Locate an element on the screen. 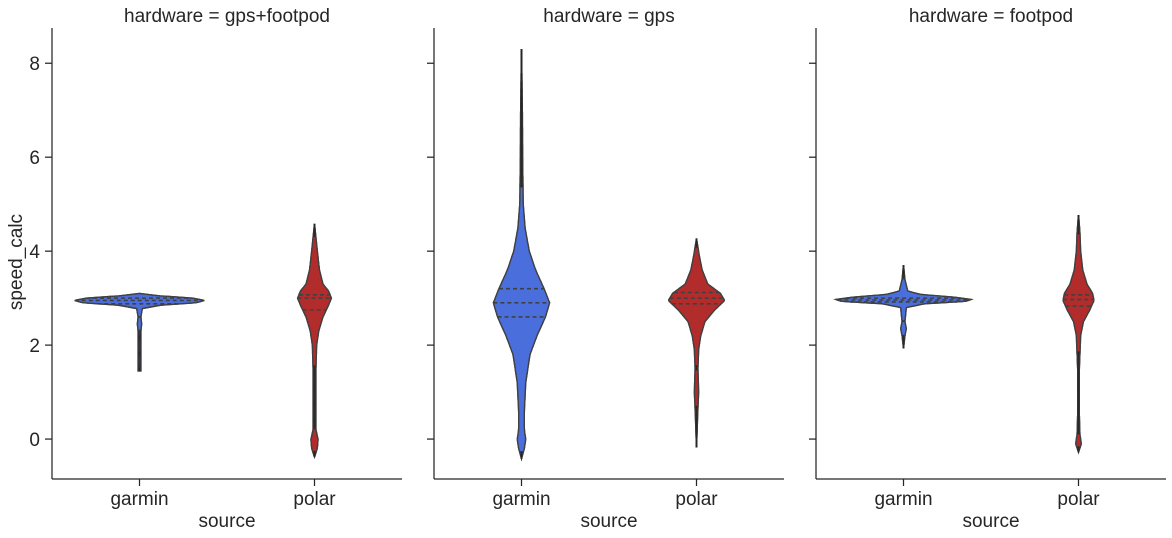  y-tick-label: 8 is located at coordinates (34, 64).